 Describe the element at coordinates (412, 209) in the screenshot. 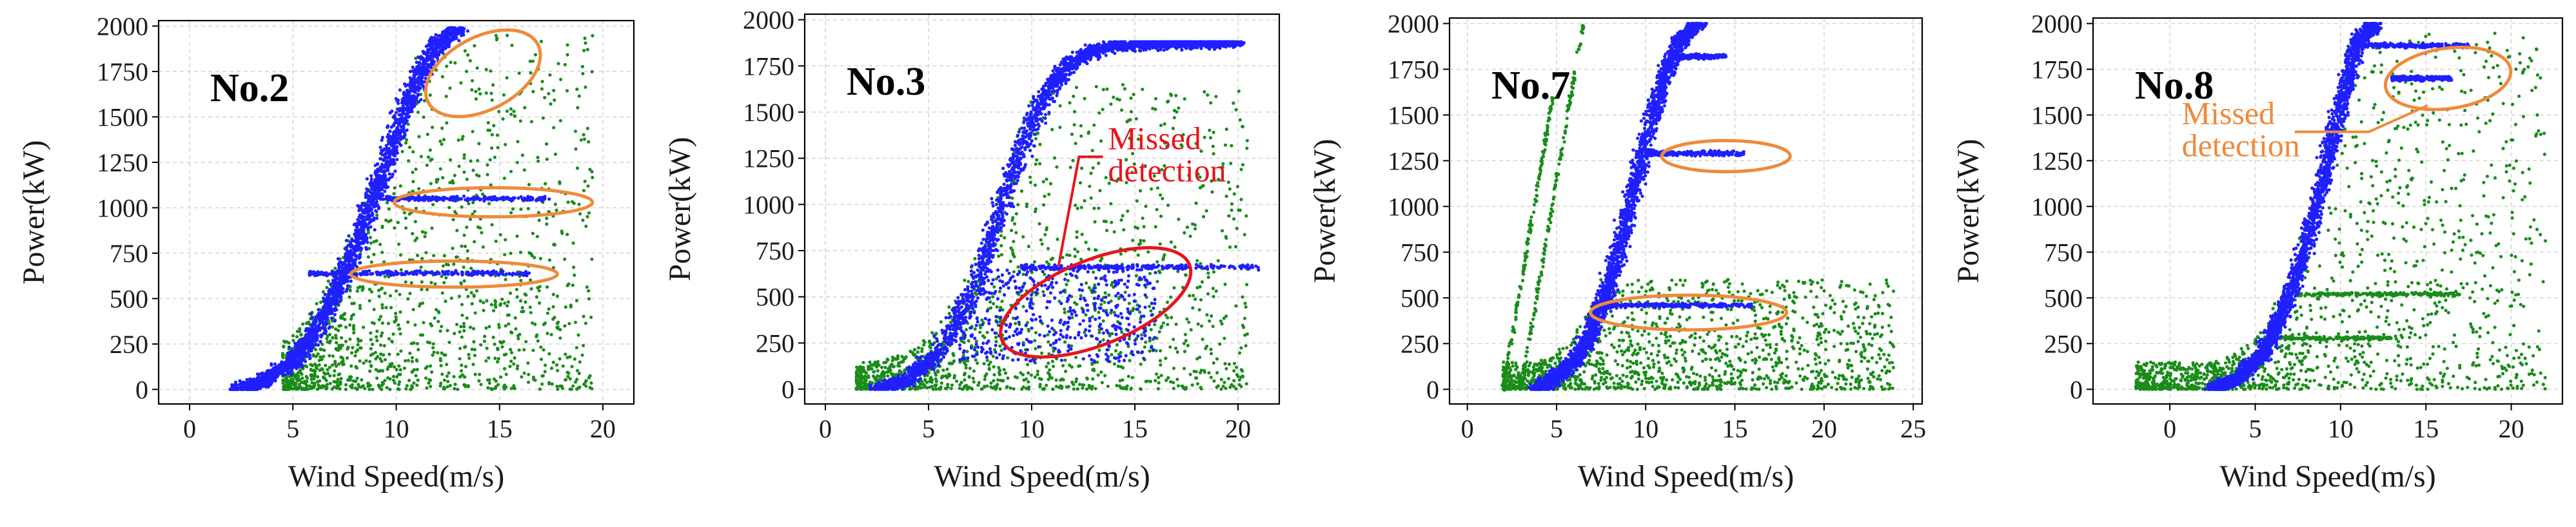

I see `scatter-points` at that location.